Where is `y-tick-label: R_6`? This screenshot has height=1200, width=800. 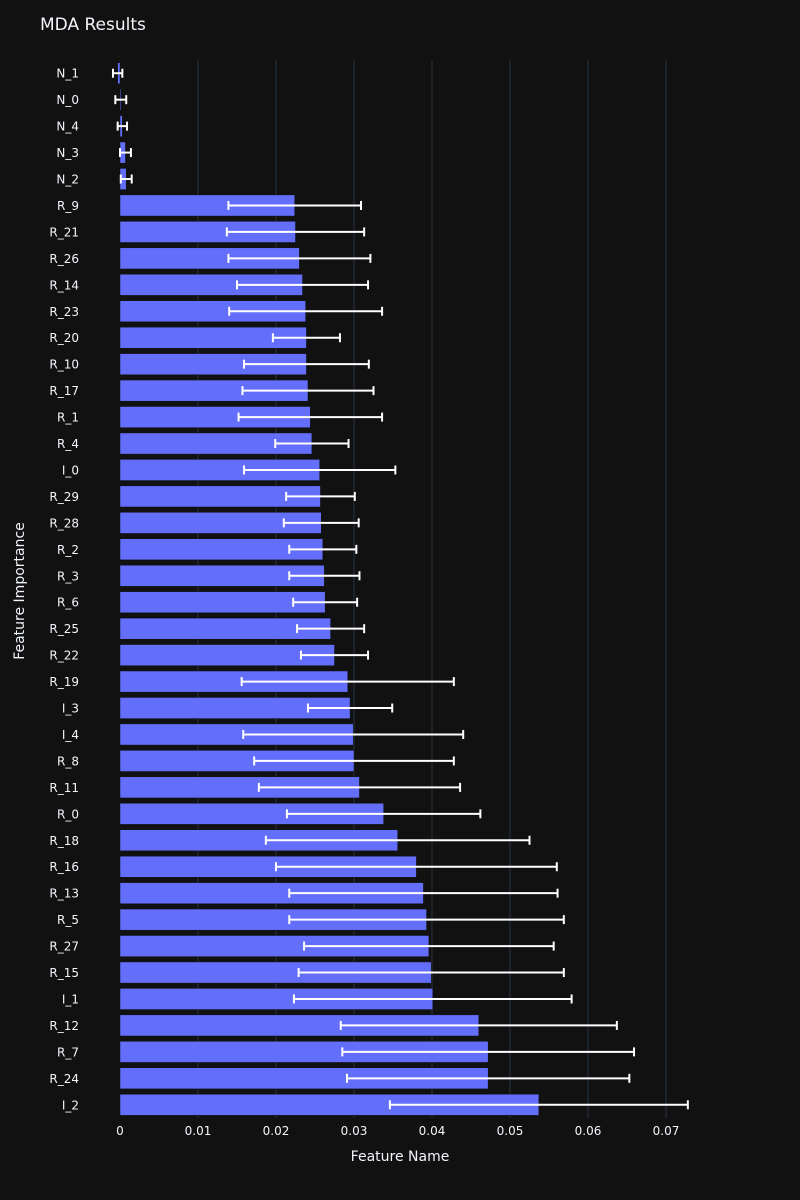 y-tick-label: R_6 is located at coordinates (68, 603).